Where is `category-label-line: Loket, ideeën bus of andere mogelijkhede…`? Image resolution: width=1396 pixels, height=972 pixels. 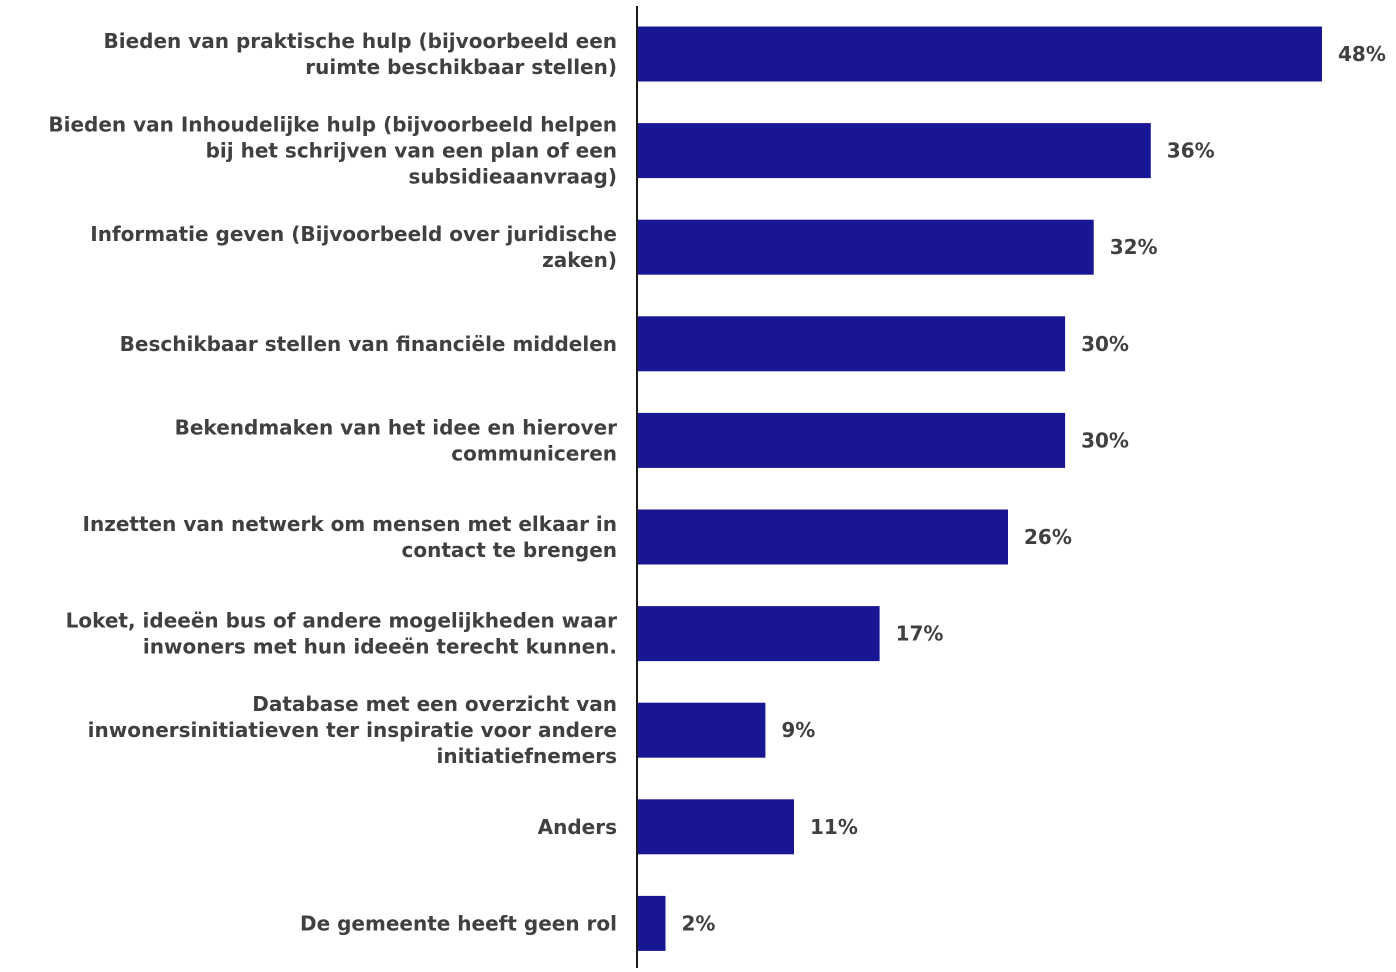
category-label-line: Loket, ideeën bus of andere mogelijkhede… is located at coordinates (342, 621).